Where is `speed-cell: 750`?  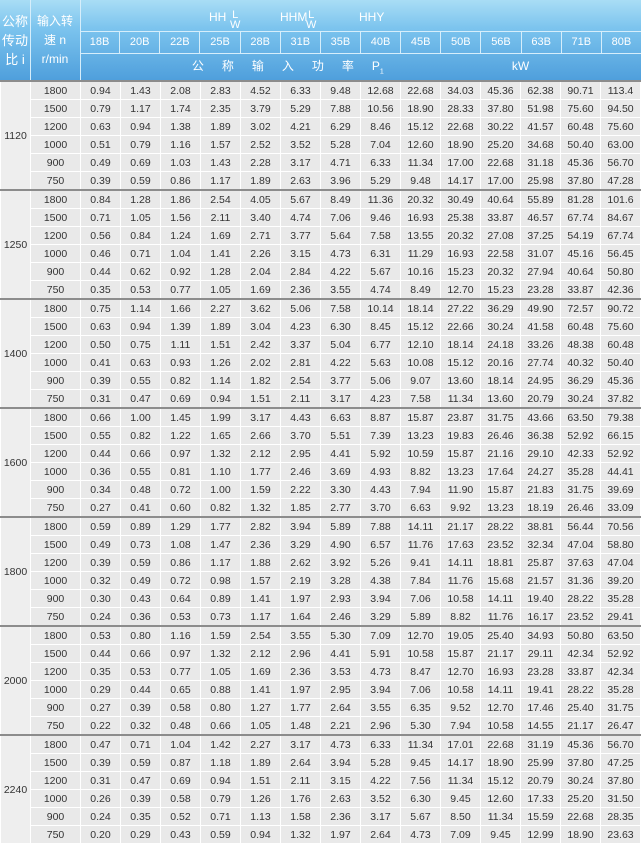 speed-cell: 750 is located at coordinates (55, 726).